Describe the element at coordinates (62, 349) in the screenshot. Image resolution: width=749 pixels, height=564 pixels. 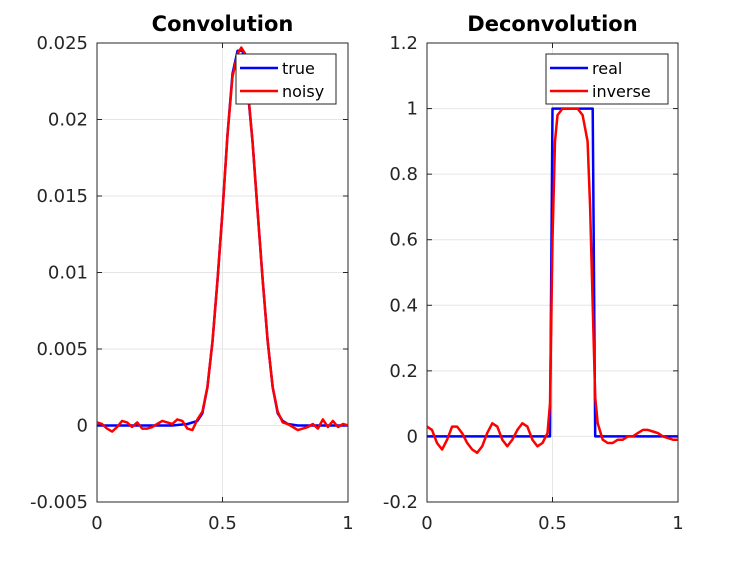
I see `y-tick-label: 0.005` at that location.